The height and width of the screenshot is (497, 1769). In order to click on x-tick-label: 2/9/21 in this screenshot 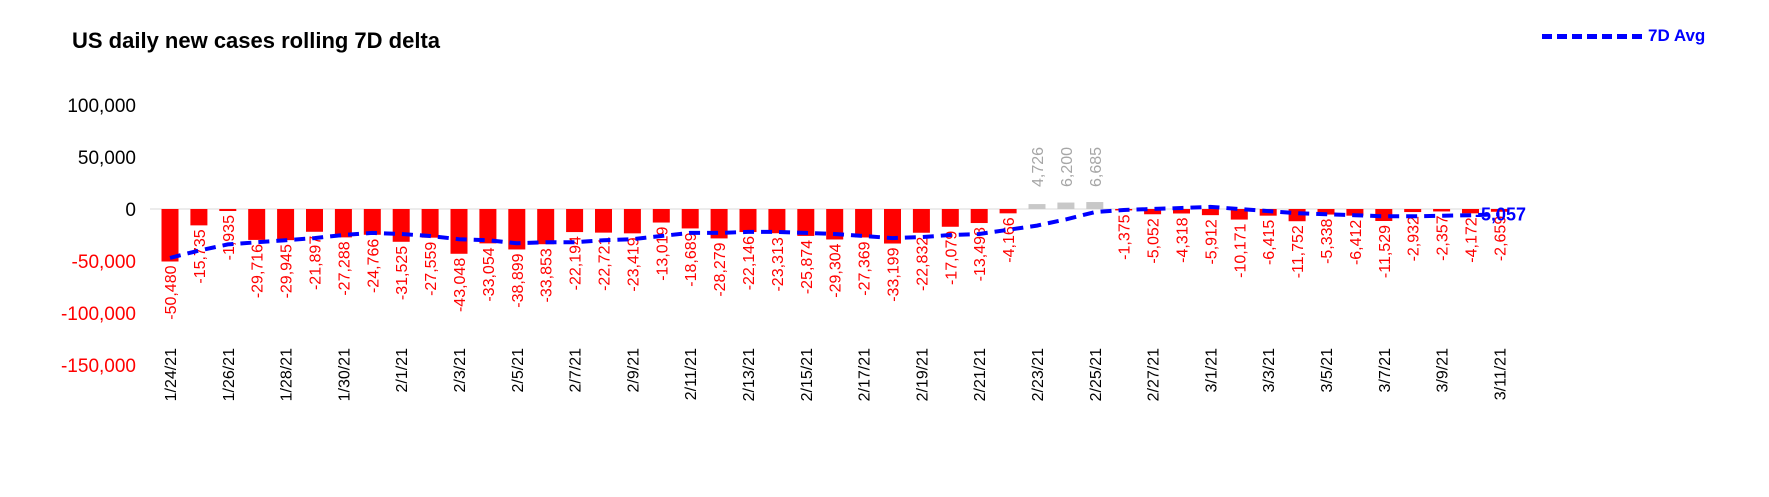, I will do `click(633, 370)`.